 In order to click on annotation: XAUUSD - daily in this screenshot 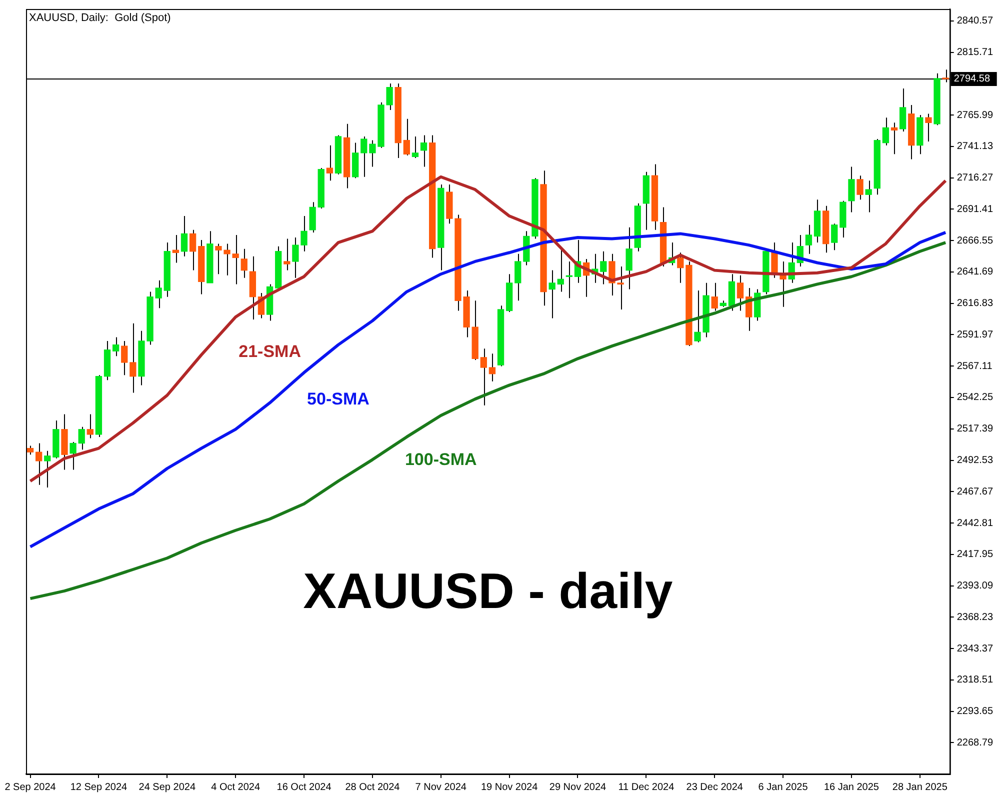, I will do `click(488, 591)`.